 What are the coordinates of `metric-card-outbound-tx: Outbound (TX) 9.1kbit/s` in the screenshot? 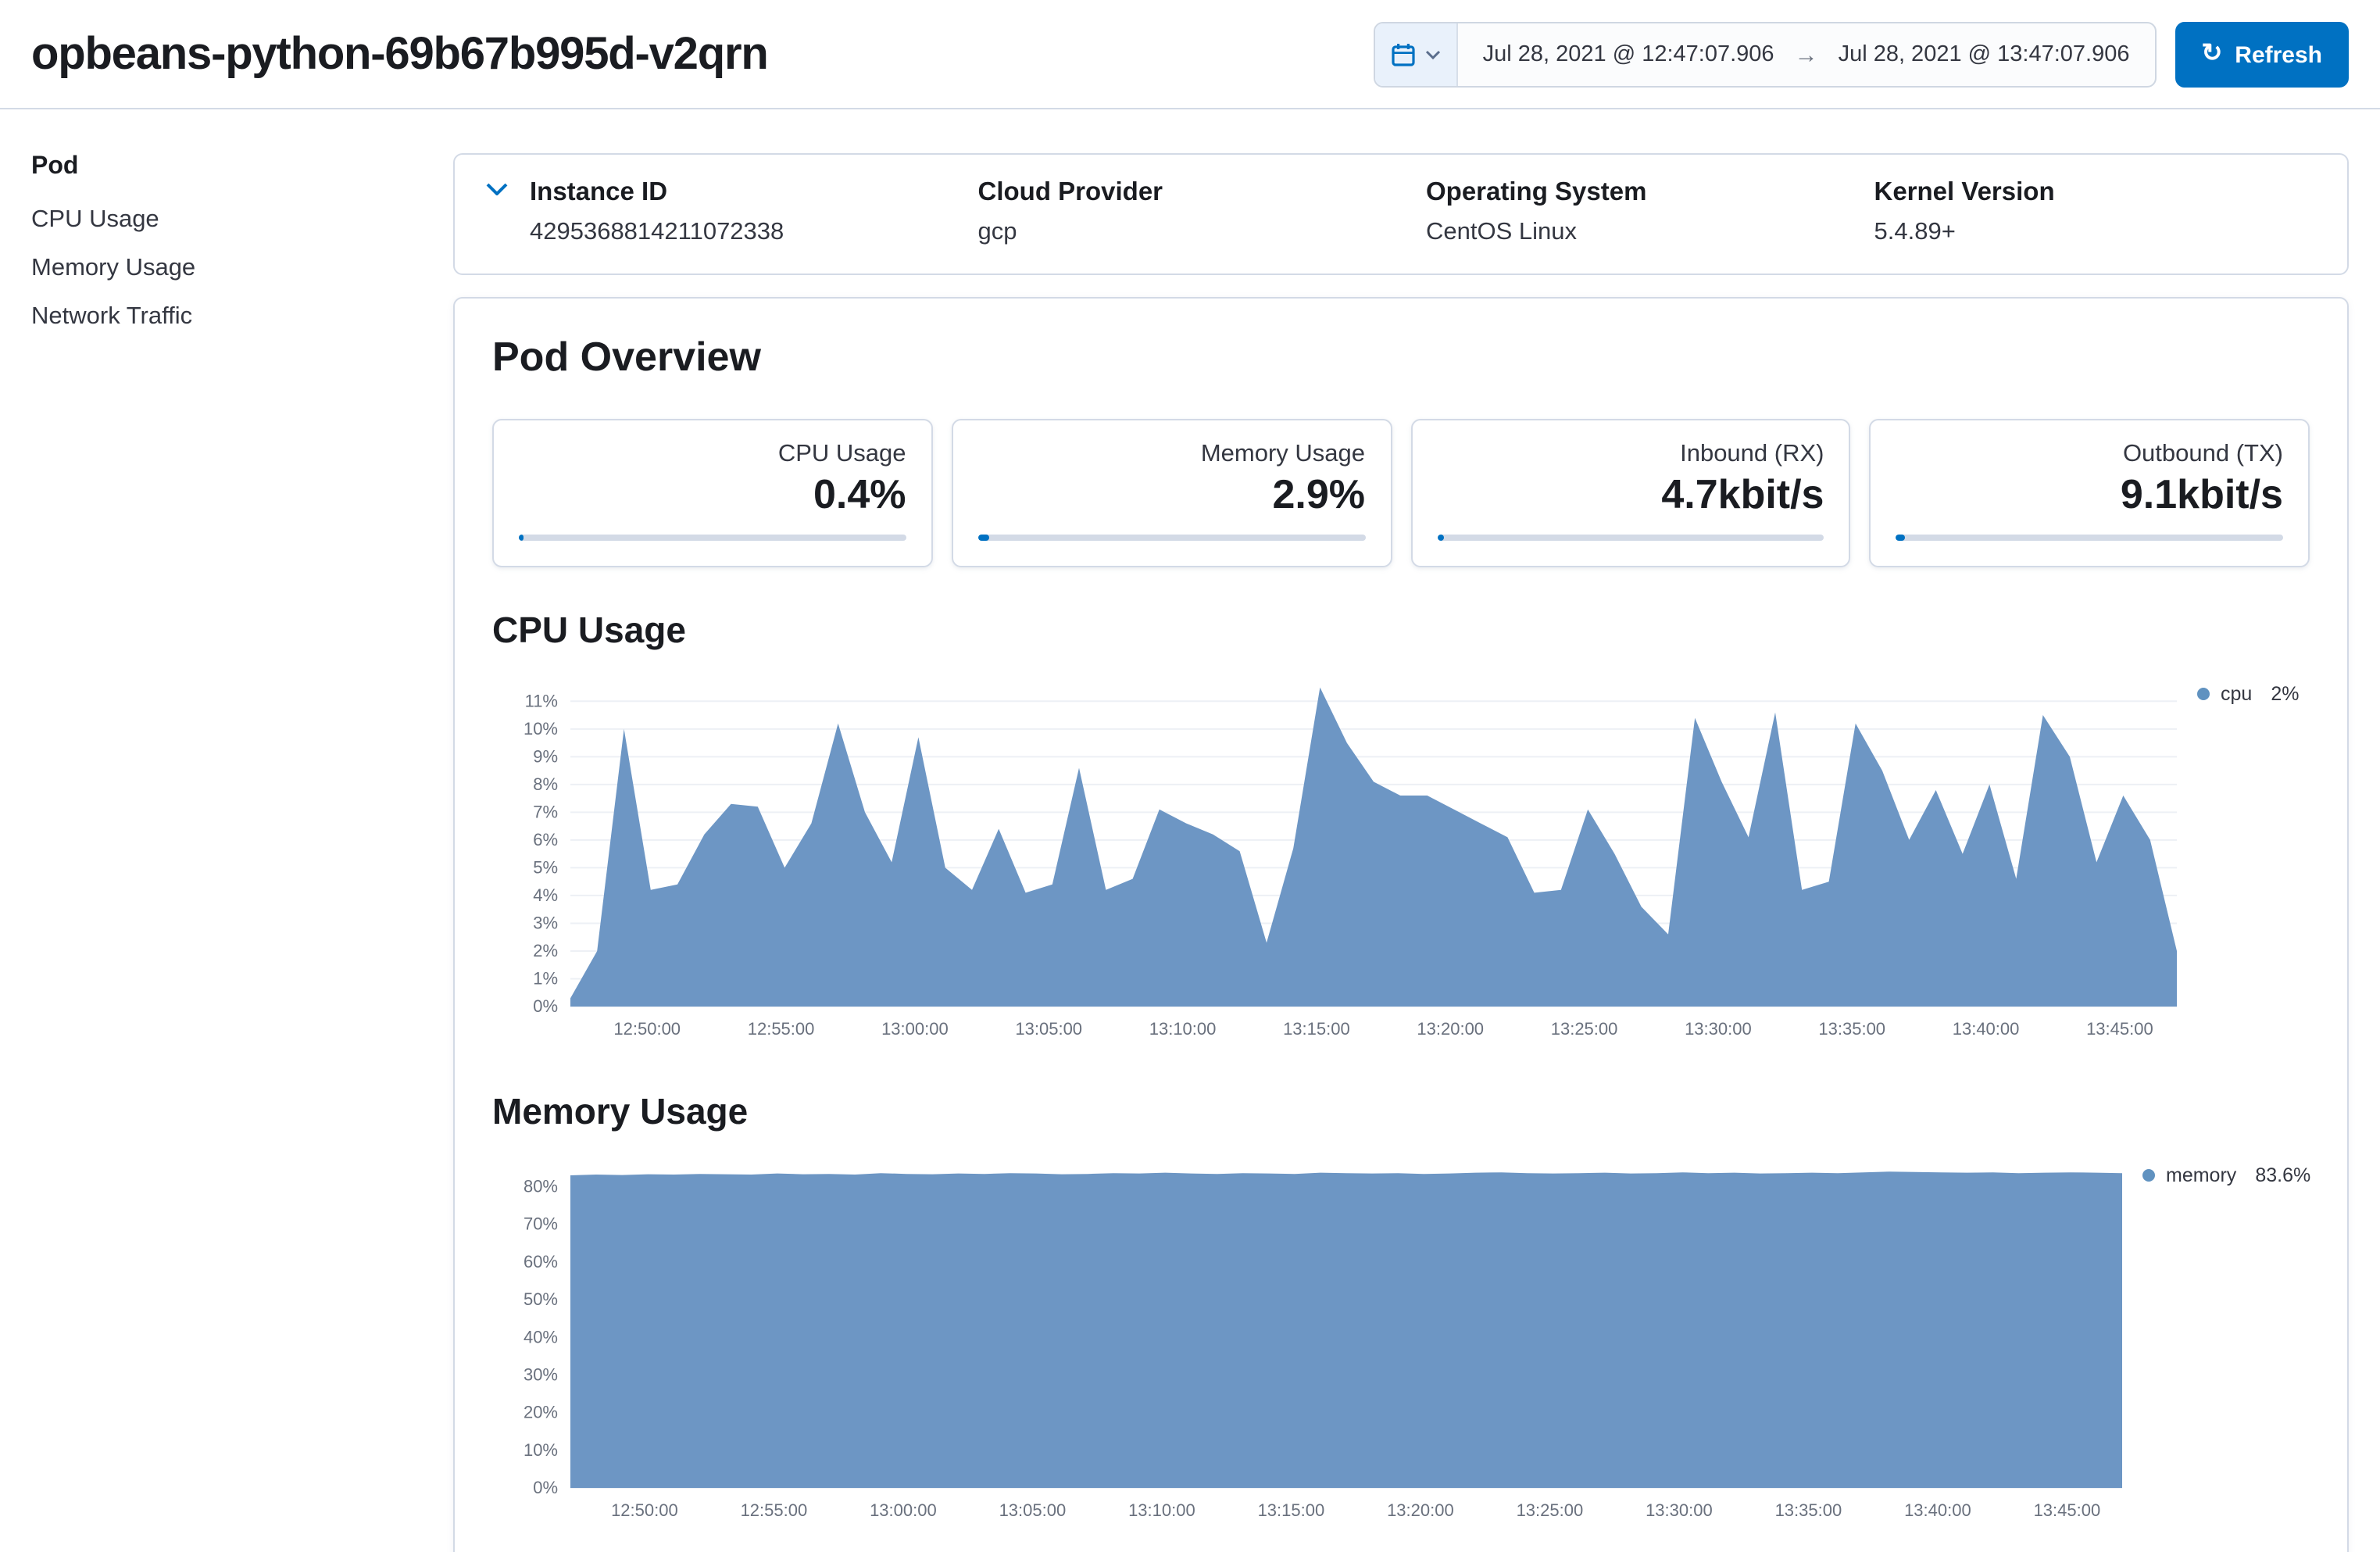 It's located at (2089, 493).